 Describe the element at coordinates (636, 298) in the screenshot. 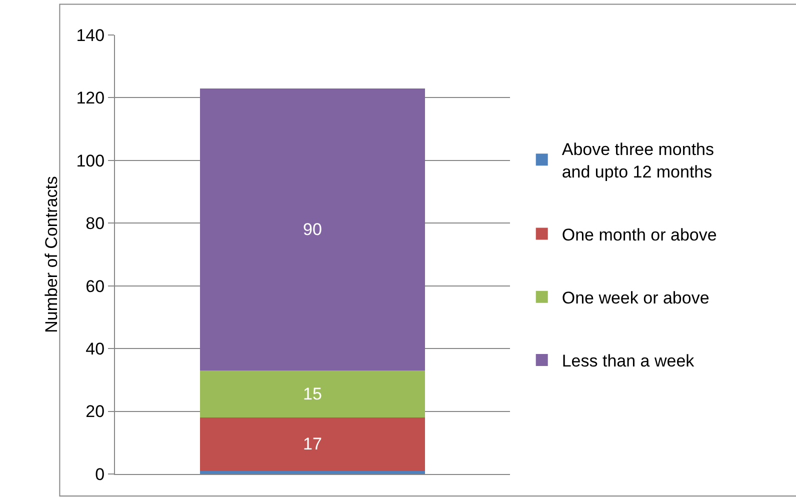

I see `legend-label: One week or above` at that location.